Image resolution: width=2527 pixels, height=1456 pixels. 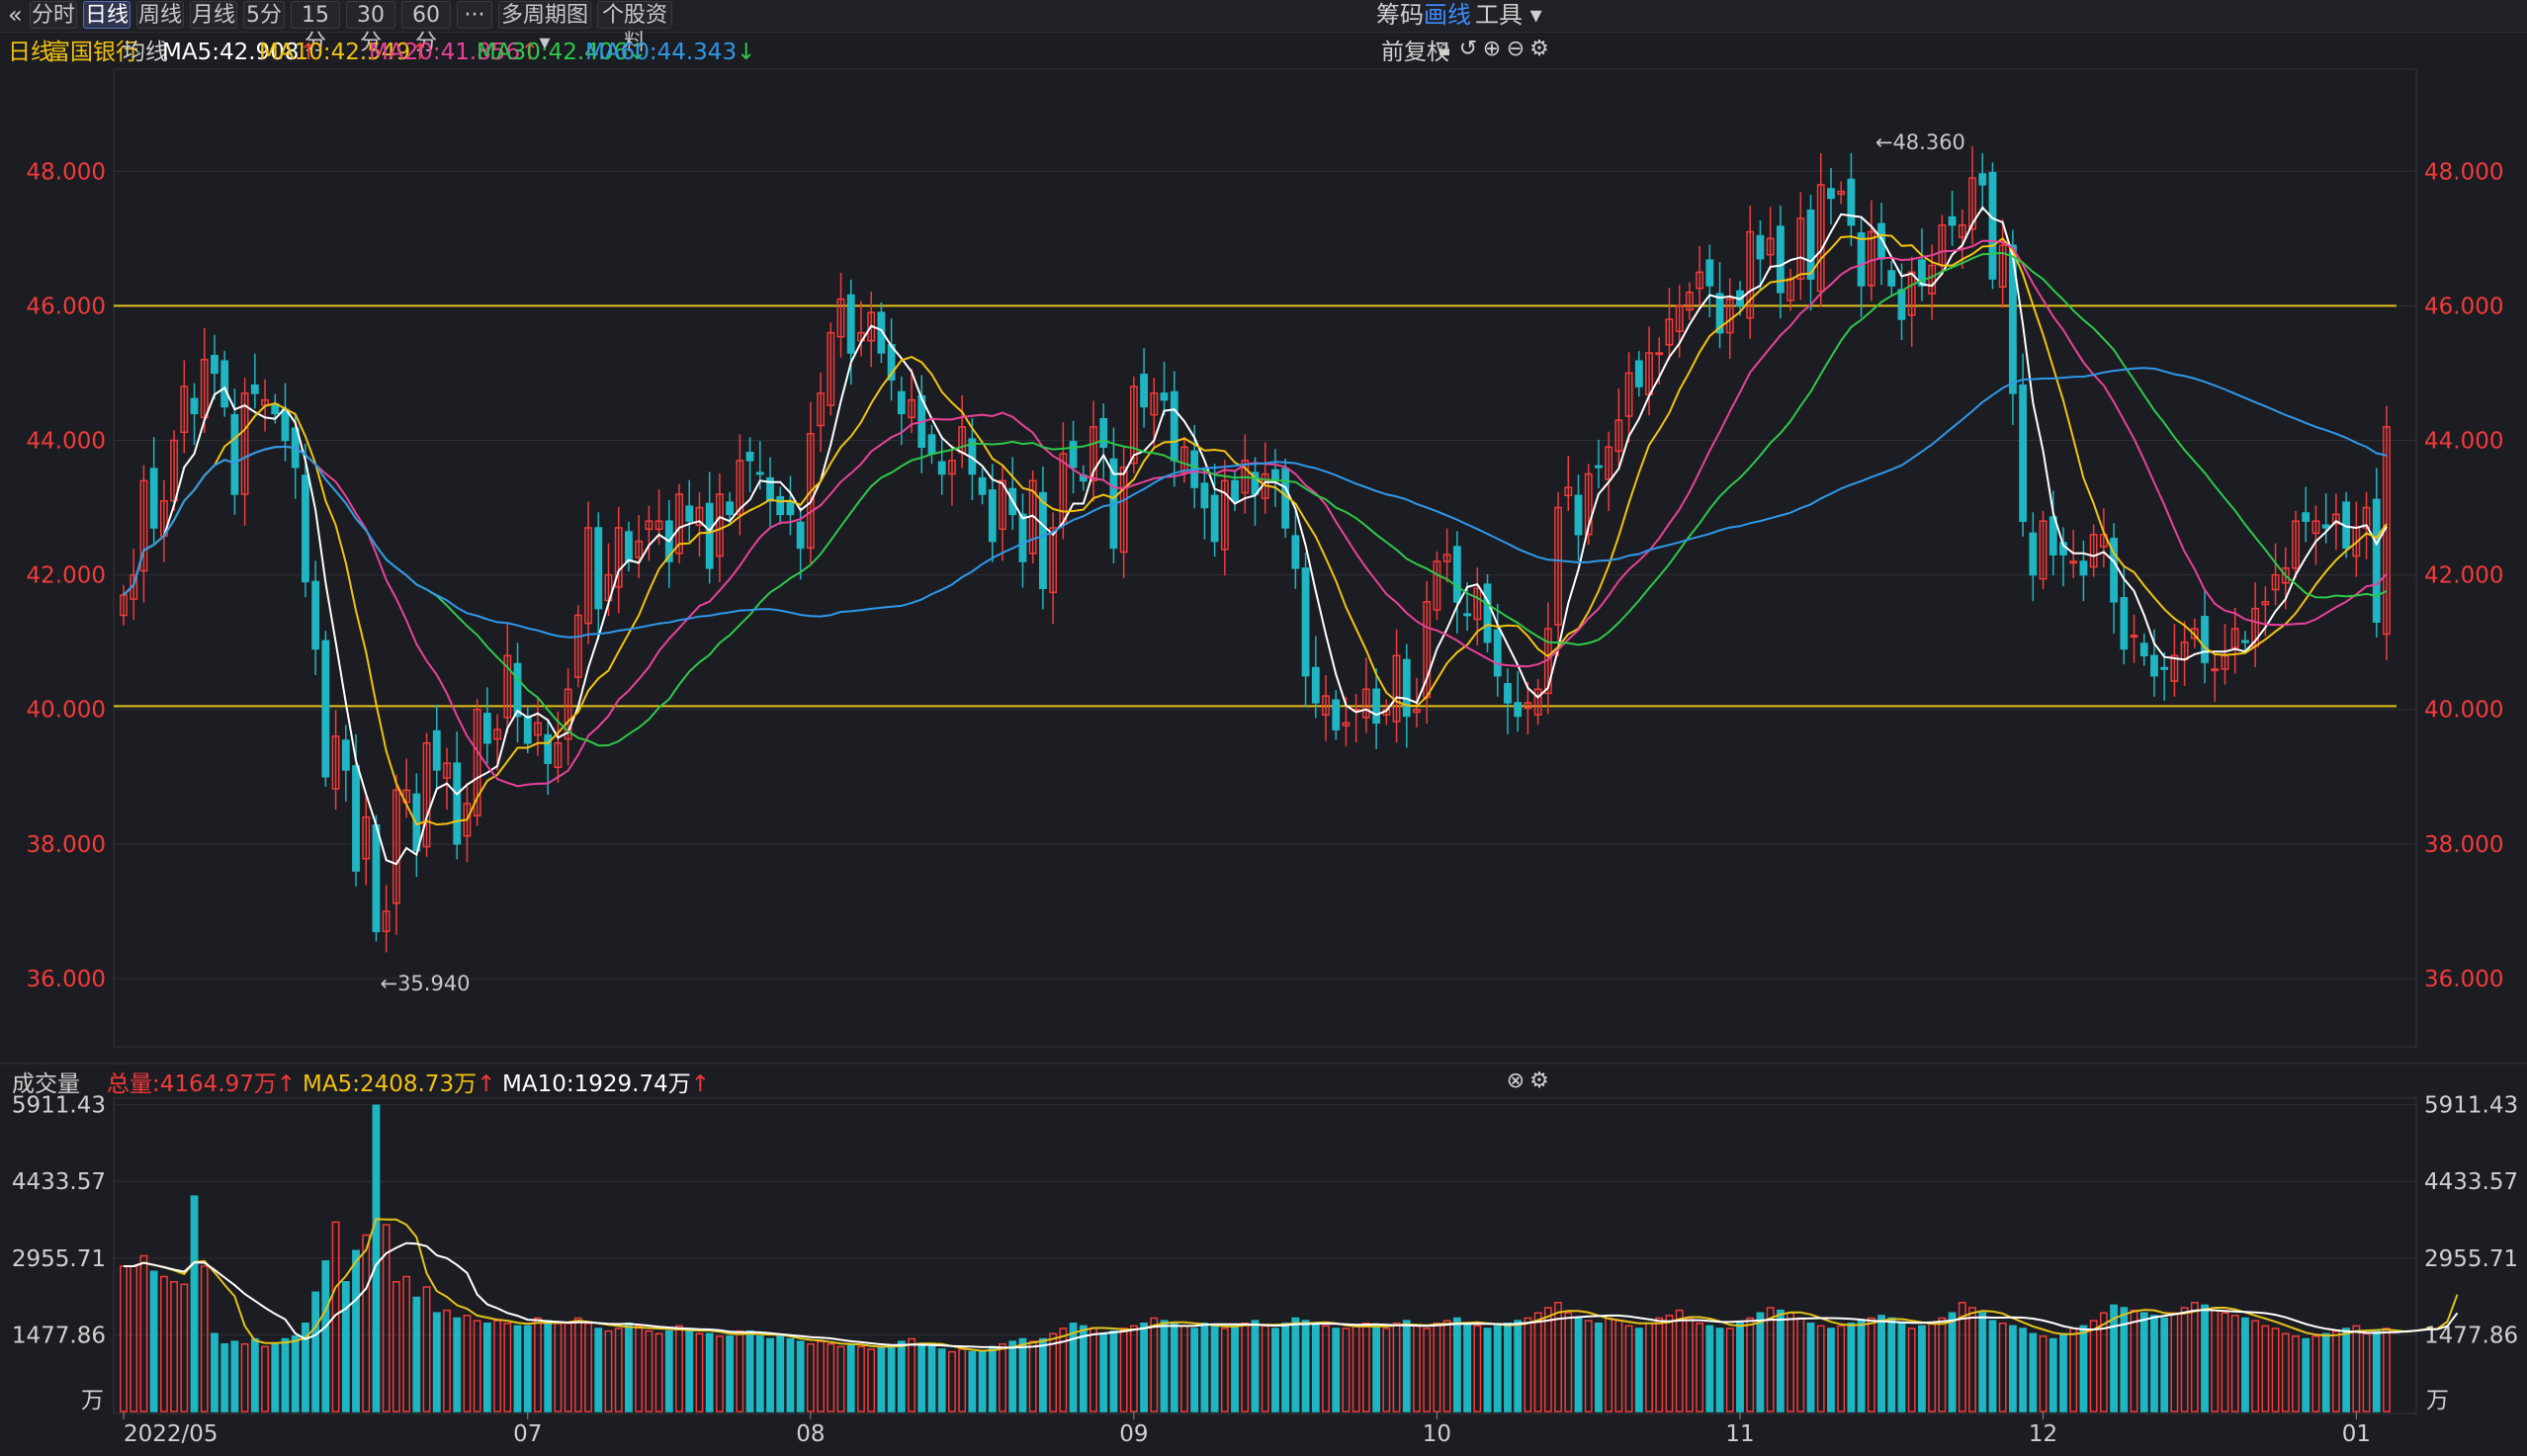 What do you see at coordinates (315, 28) in the screenshot?
I see `tab-15min: 15分` at bounding box center [315, 28].